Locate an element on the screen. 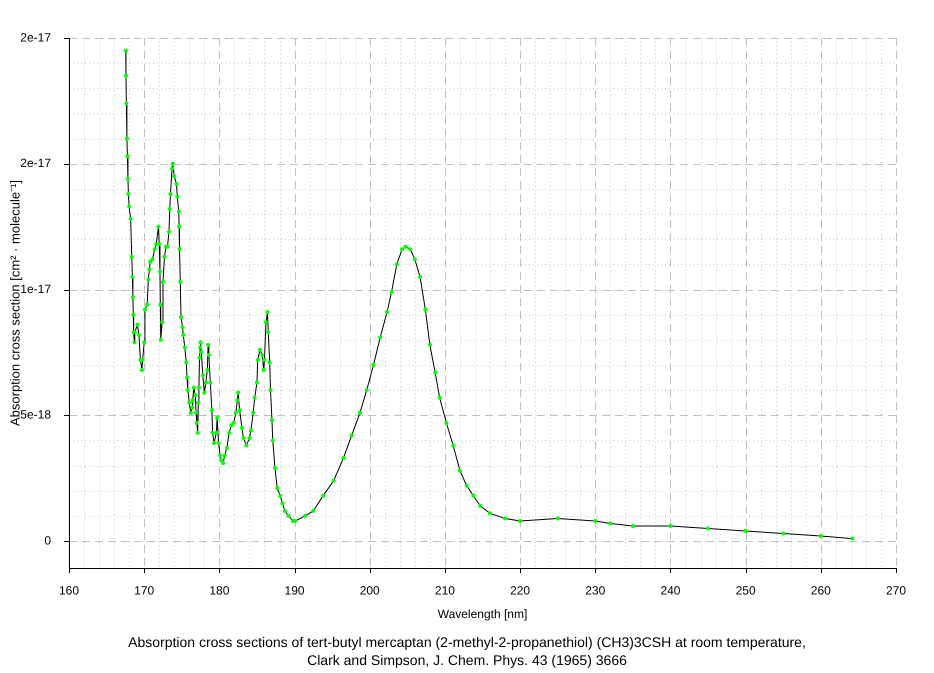 The image size is (934, 673). y-tick-label: 5e-18 is located at coordinates (36, 415).